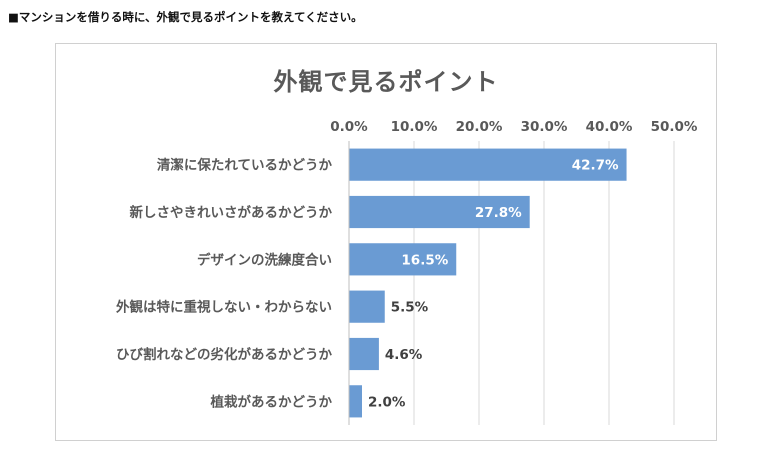  I want to click on x-tick-label: 40.0%, so click(609, 127).